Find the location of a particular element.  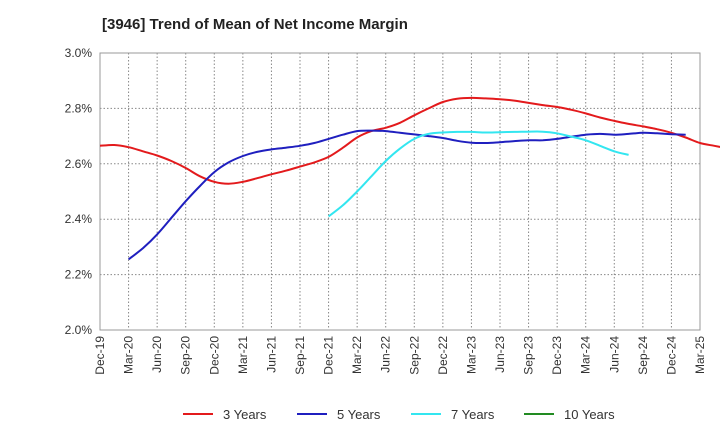

series-line-7-years is located at coordinates (478, 174).